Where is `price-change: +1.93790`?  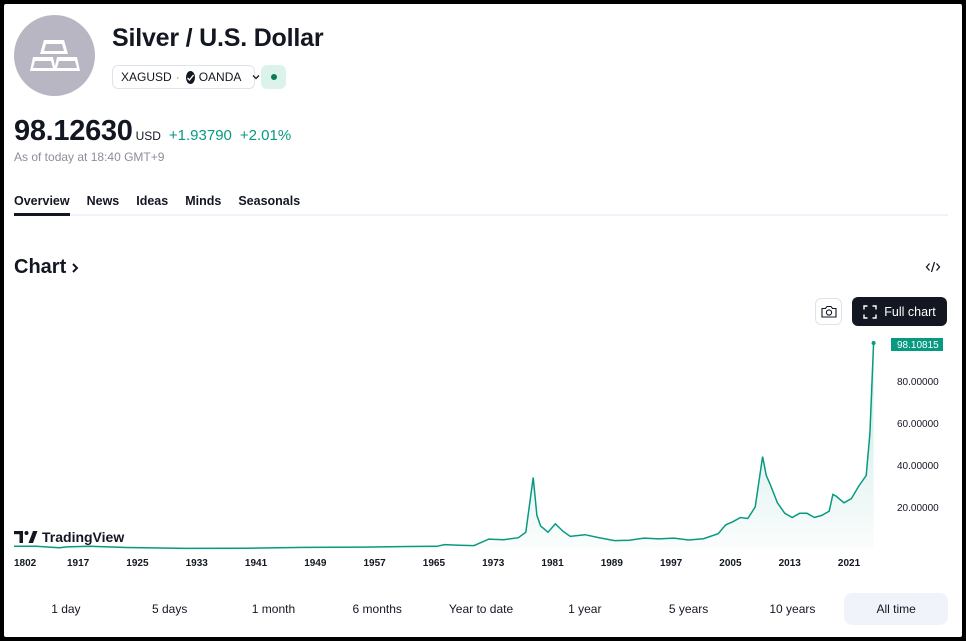 price-change: +1.93790 is located at coordinates (200, 135).